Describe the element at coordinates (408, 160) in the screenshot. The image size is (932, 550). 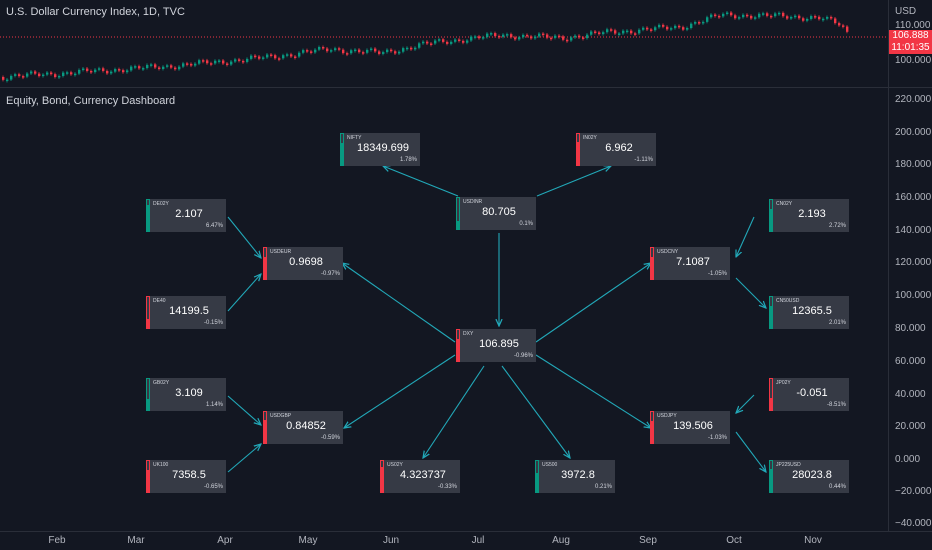
I see `ticker-change: 1.78%` at that location.